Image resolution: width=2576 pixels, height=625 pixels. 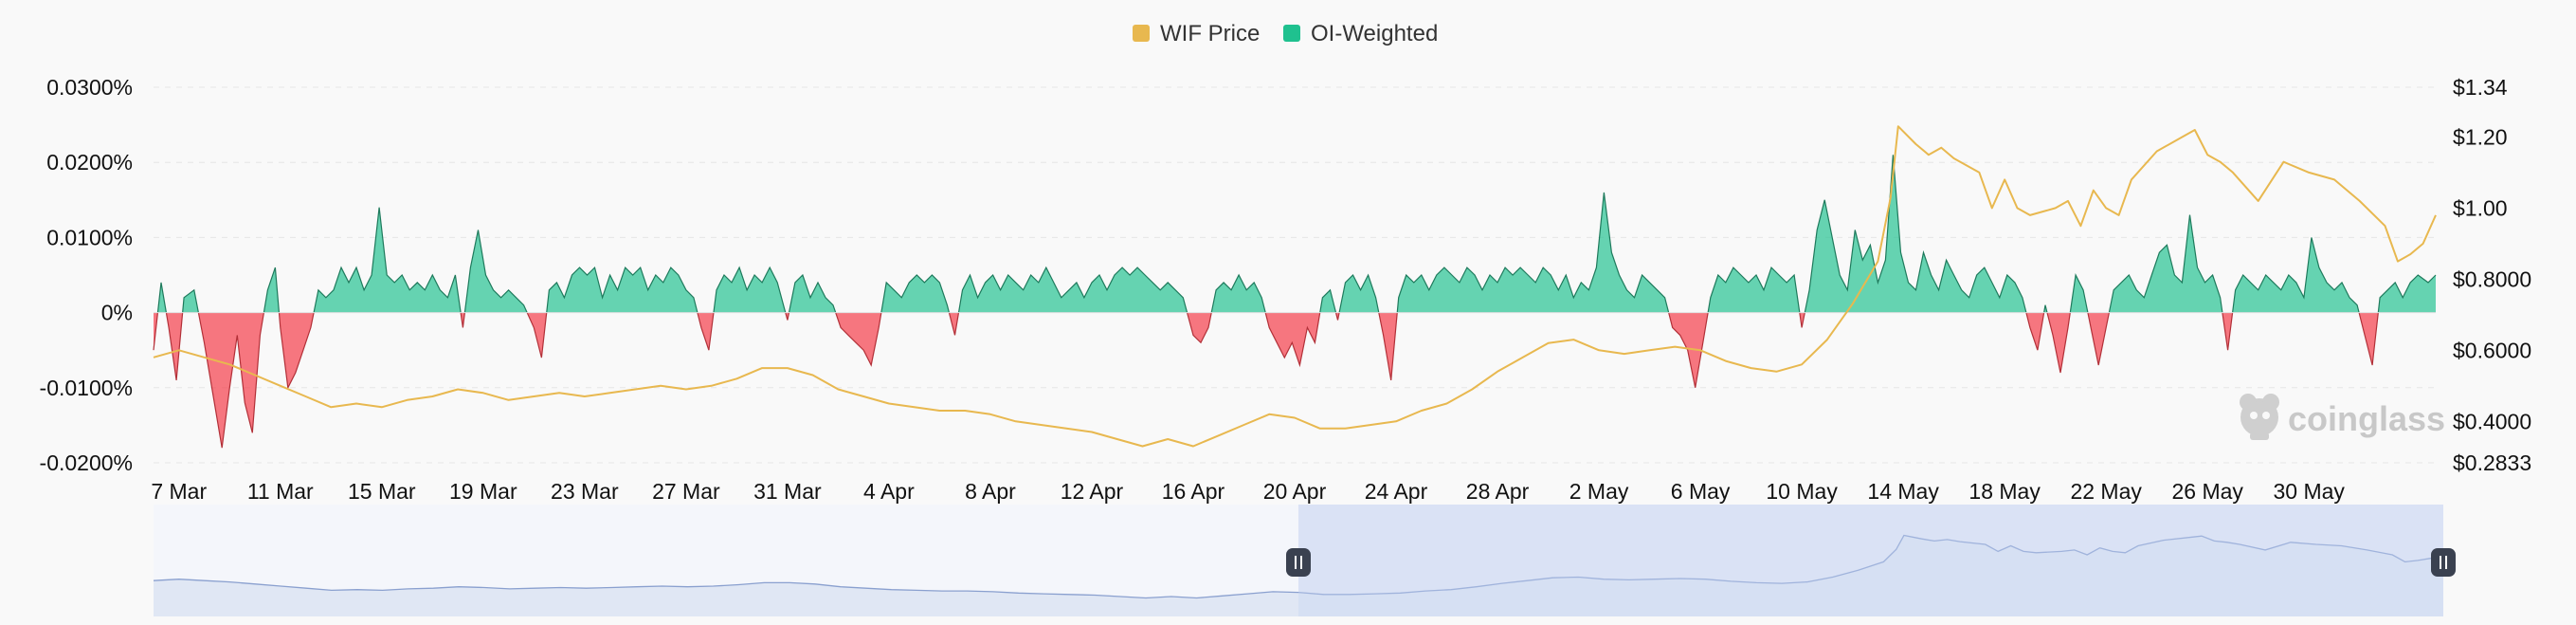 What do you see at coordinates (2004, 491) in the screenshot?
I see `x-tick-label: 18 May` at bounding box center [2004, 491].